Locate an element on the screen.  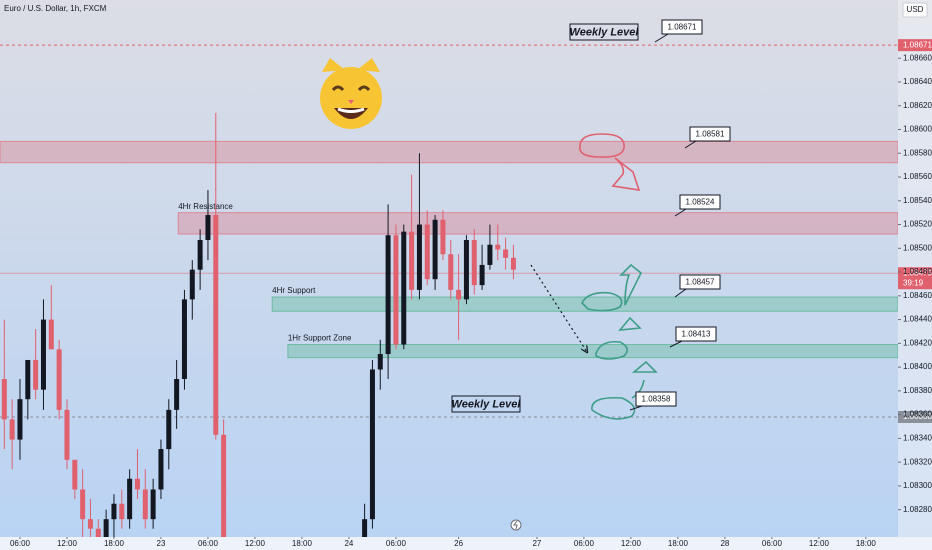
y-tick-label: 1.08600 is located at coordinates (917, 129).